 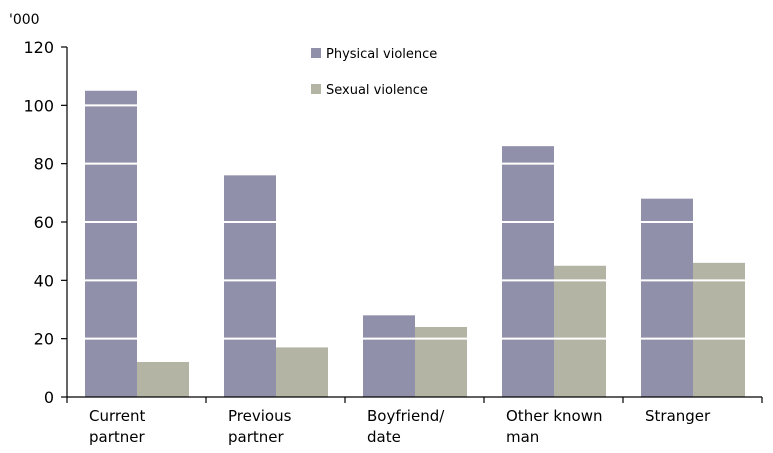 What do you see at coordinates (381, 54) in the screenshot?
I see `legend-label-physical: Physical violence` at bounding box center [381, 54].